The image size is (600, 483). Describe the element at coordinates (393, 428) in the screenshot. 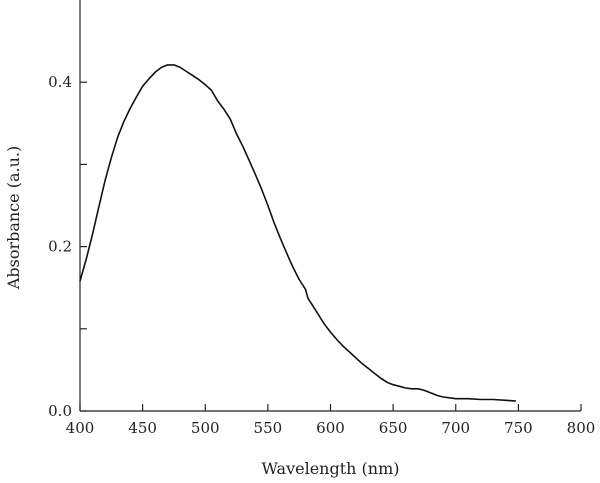

I see `x-tick-label: 650` at that location.